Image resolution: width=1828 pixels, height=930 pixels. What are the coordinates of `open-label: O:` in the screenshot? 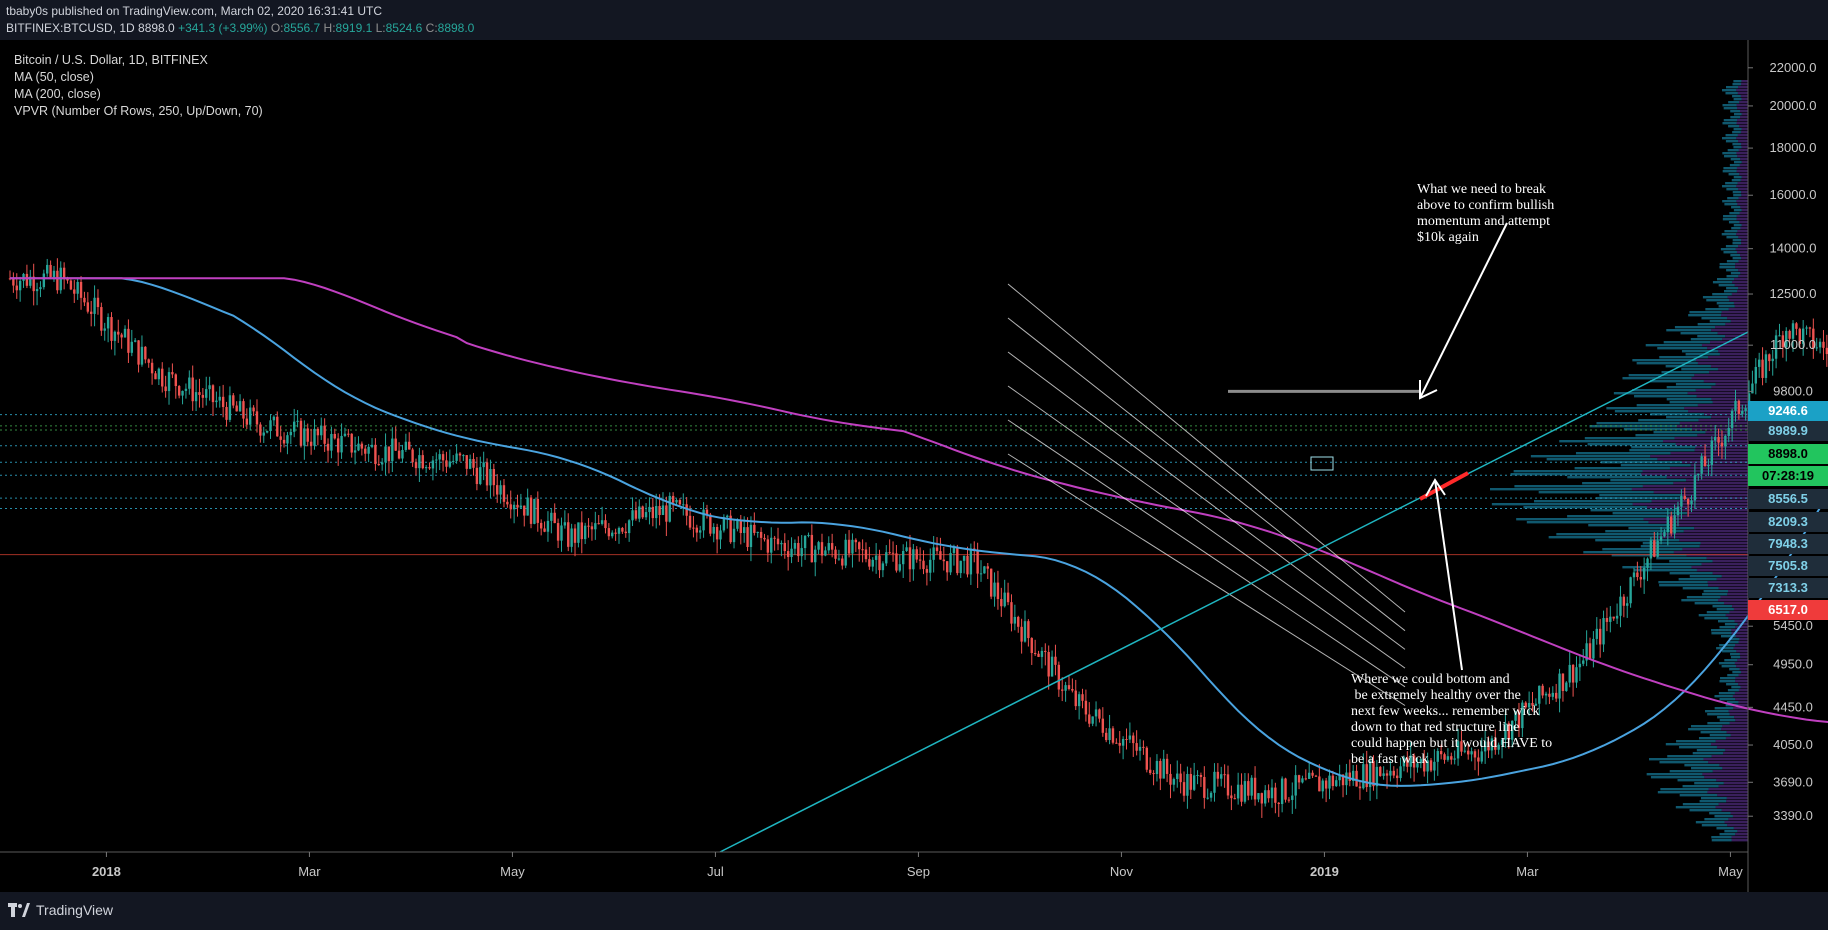 It's located at (277, 28).